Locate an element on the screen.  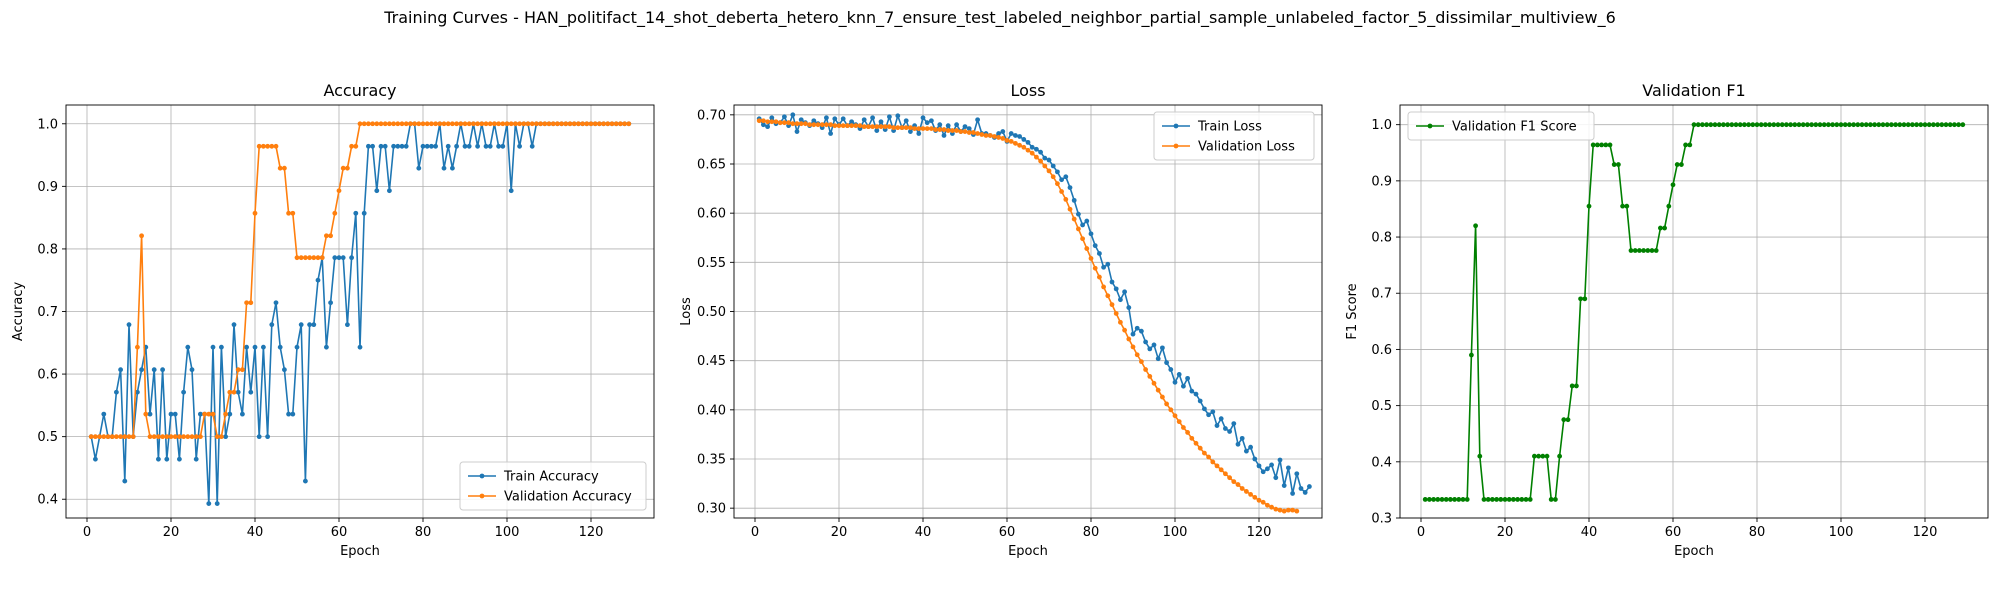
f1-y-tick-label: 1.0 is located at coordinates (1381, 125).